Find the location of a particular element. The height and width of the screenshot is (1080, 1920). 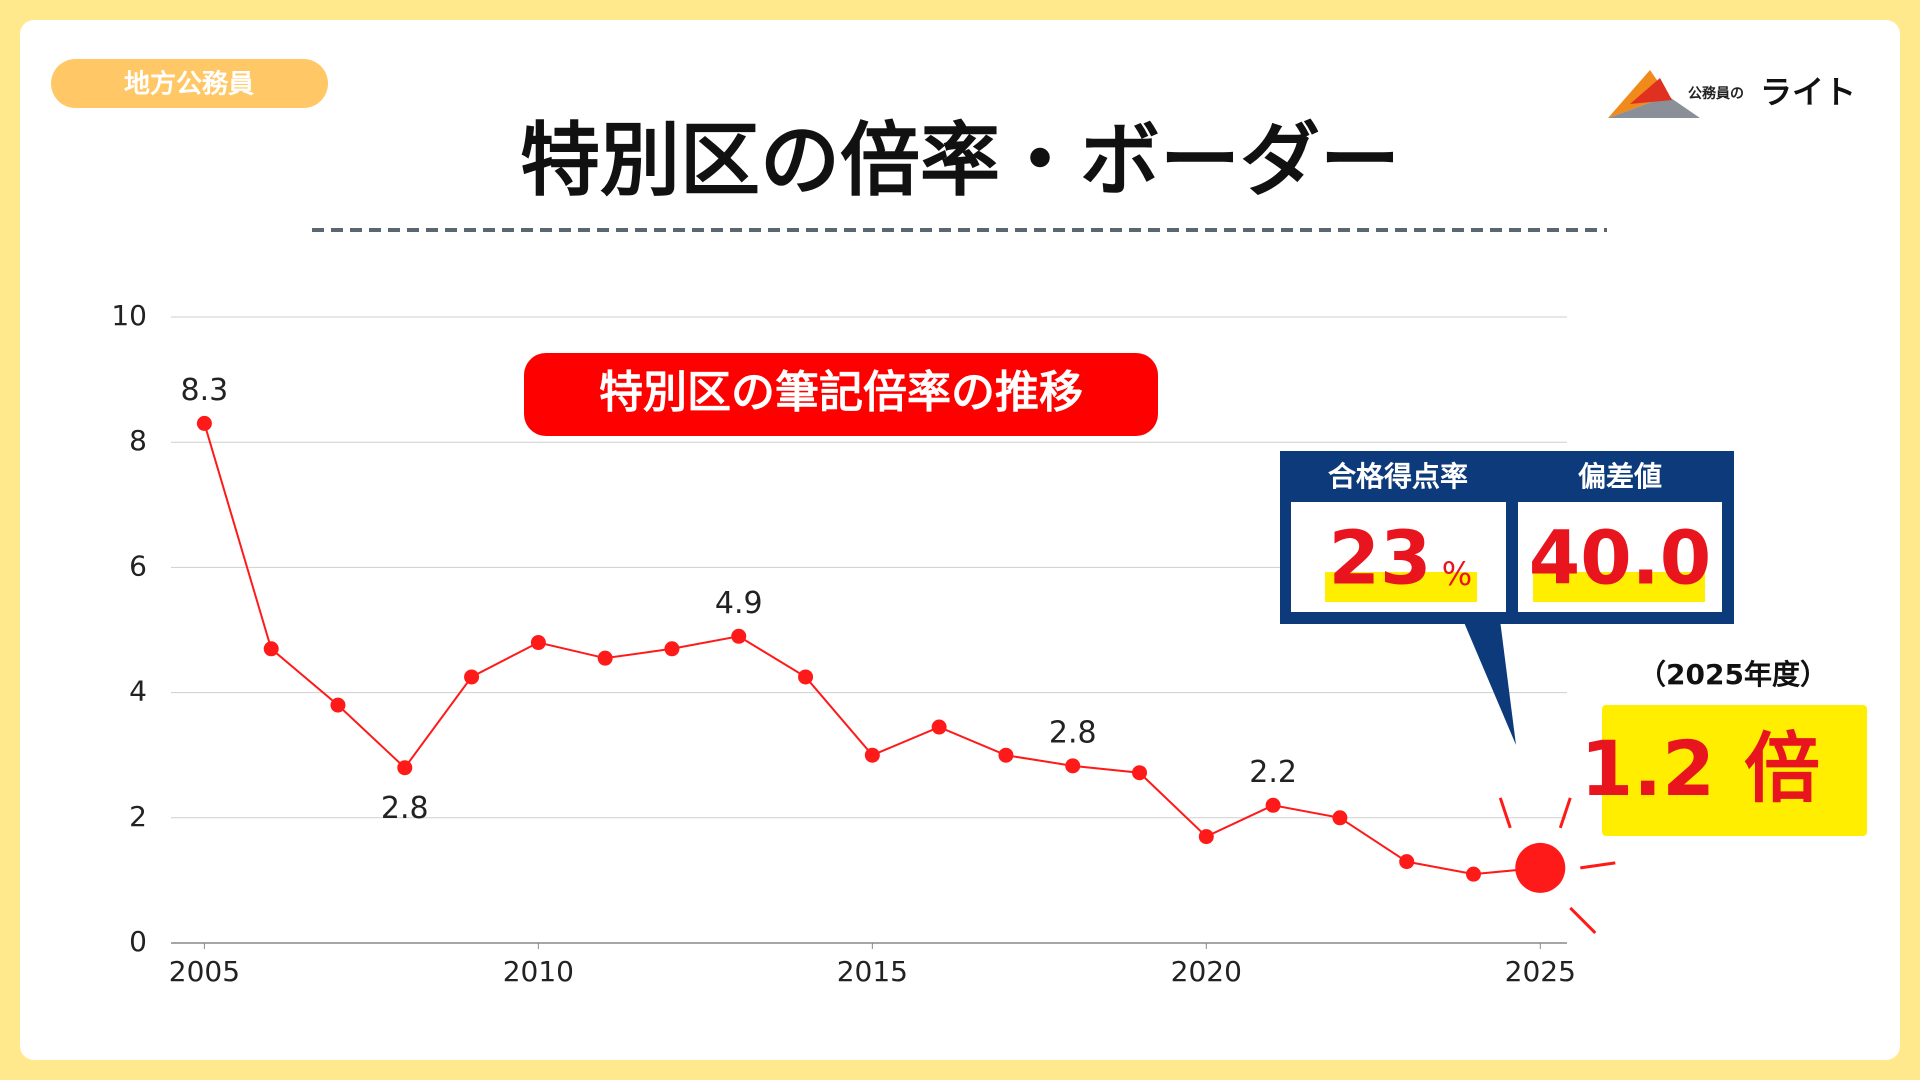

badge-bg is located at coordinates (189, 83).